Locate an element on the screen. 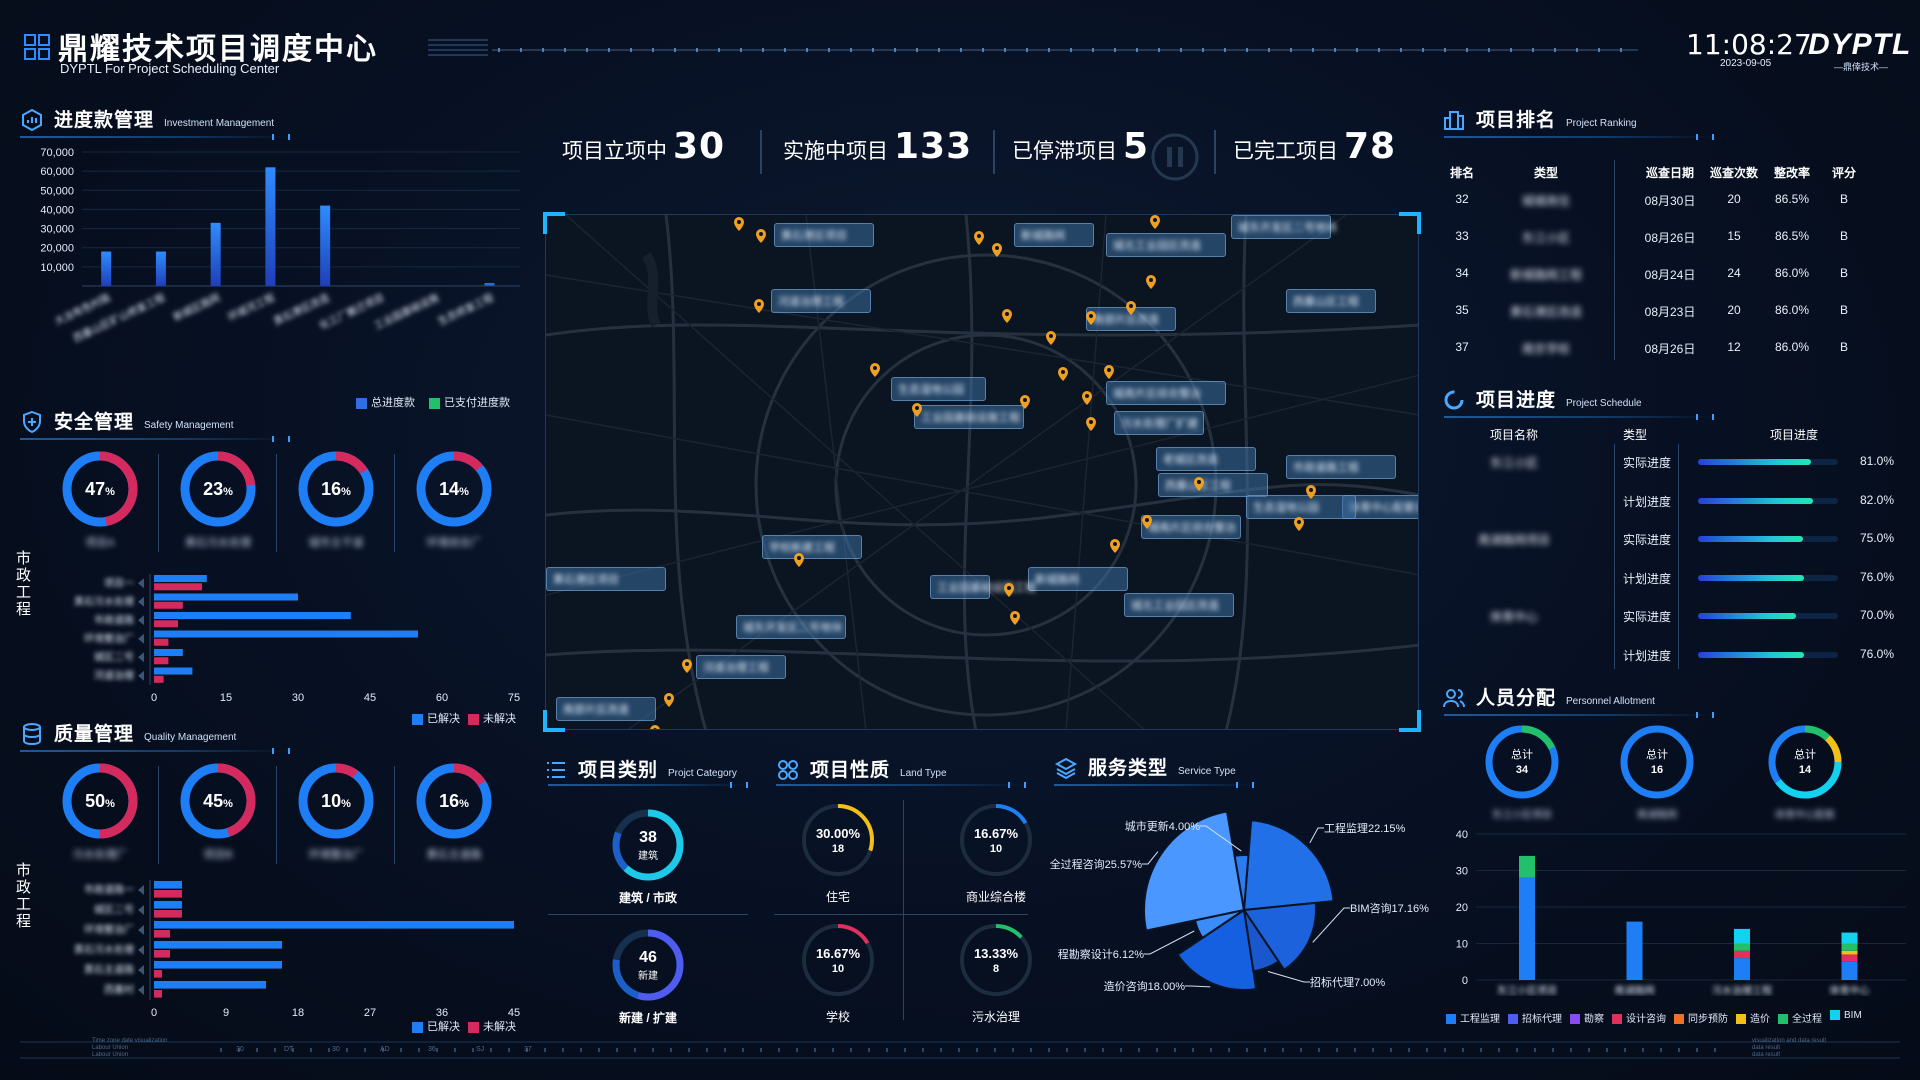 Image resolution: width=1920 pixels, height=1080 pixels. pie-slice: BIM咨询17.16% is located at coordinates (1335, 936).